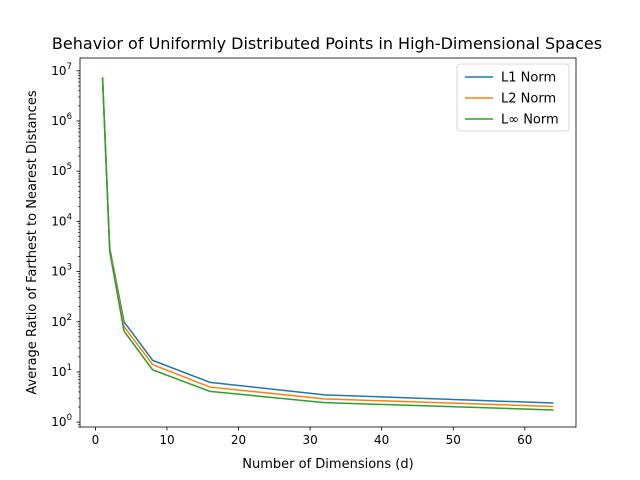  I want to click on x-tick-label: 10, so click(166, 440).